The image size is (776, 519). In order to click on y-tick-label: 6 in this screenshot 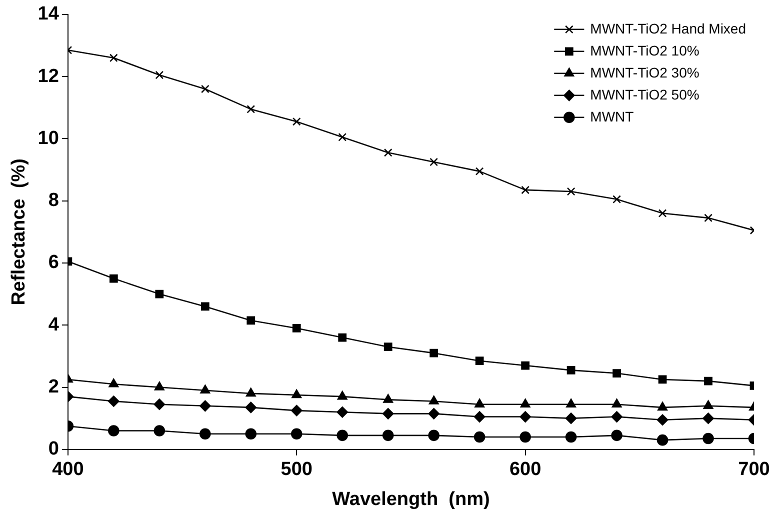, I will do `click(53, 263)`.